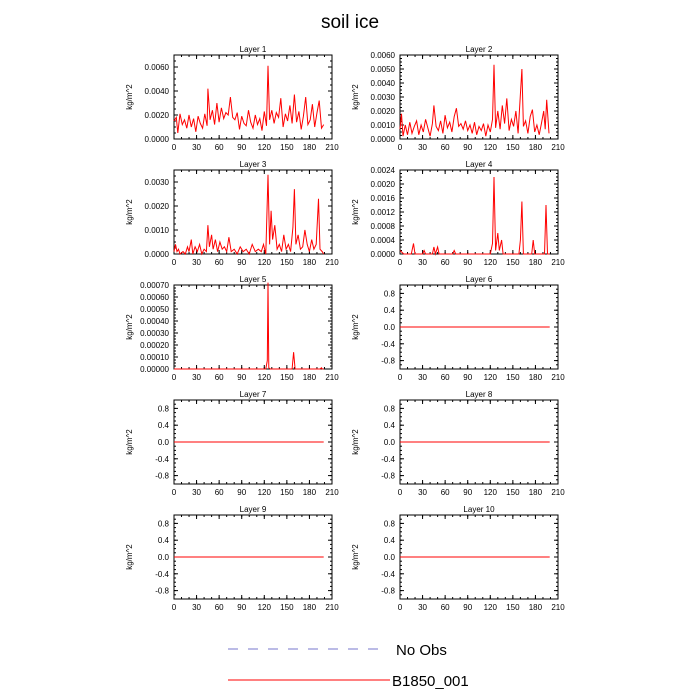 The image size is (700, 700). Describe the element at coordinates (383, 170) in the screenshot. I see `y-tick-label: 0.0024` at that location.